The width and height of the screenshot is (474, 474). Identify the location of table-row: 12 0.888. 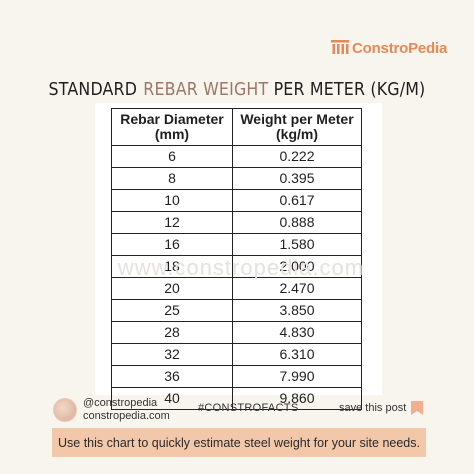
(236, 222).